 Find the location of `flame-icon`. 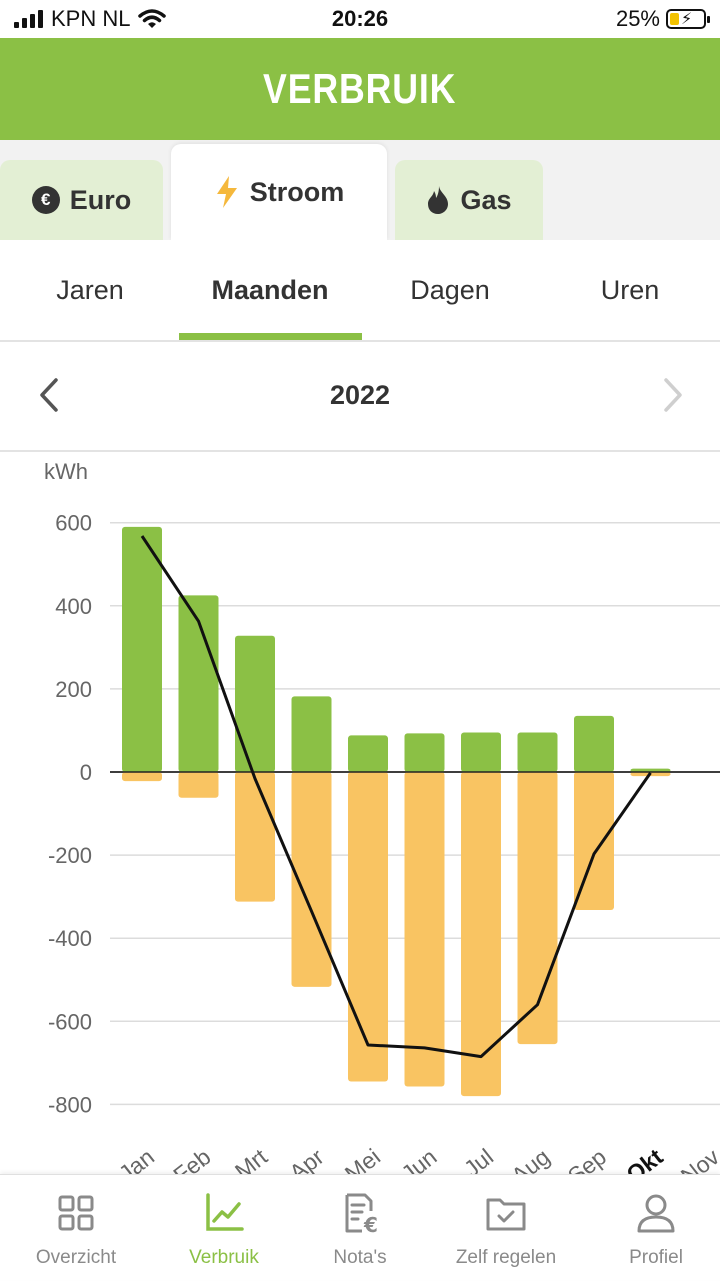

flame-icon is located at coordinates (438, 200).